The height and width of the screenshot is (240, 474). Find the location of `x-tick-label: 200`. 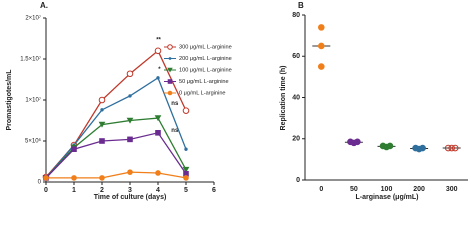

x-tick-label: 200 is located at coordinates (419, 189).